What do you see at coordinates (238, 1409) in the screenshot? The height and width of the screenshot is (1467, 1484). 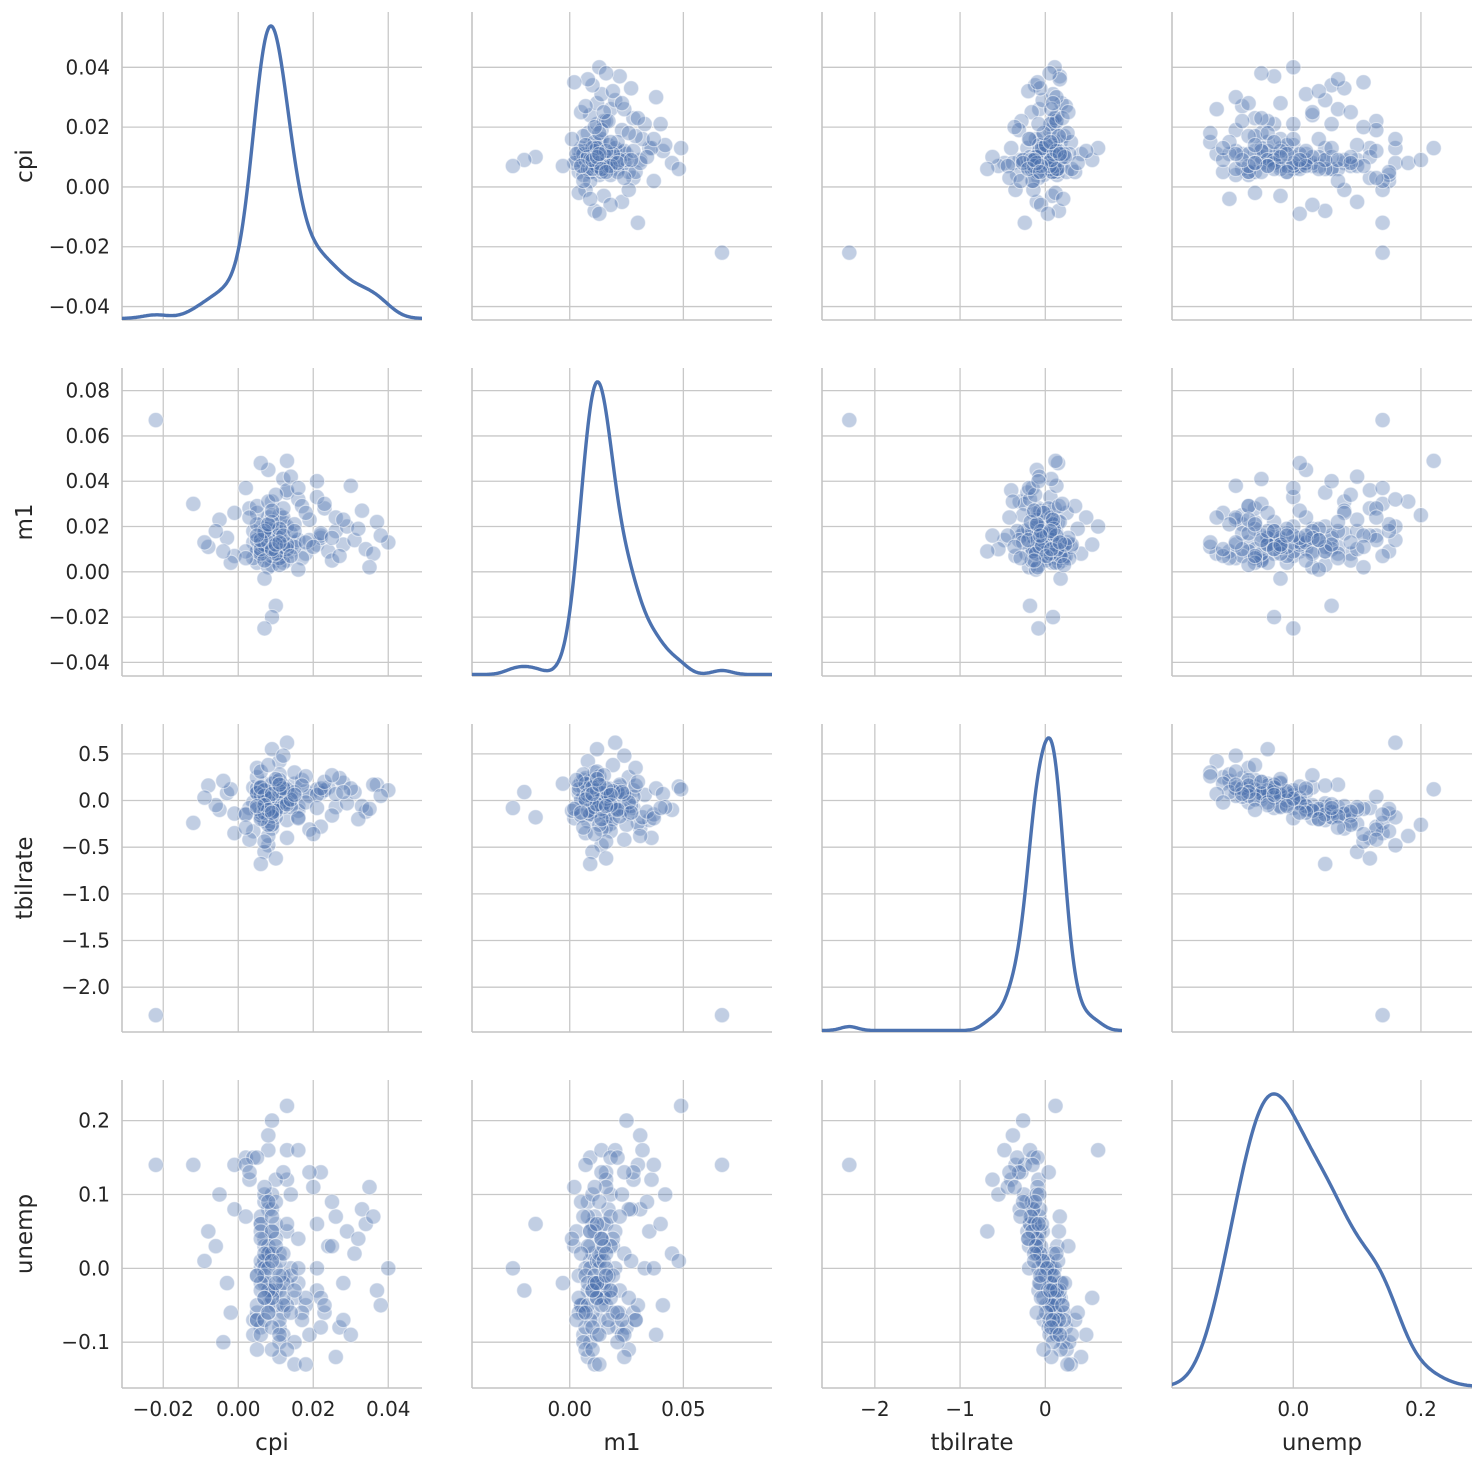 I see `x-tick-label: 0.00` at bounding box center [238, 1409].